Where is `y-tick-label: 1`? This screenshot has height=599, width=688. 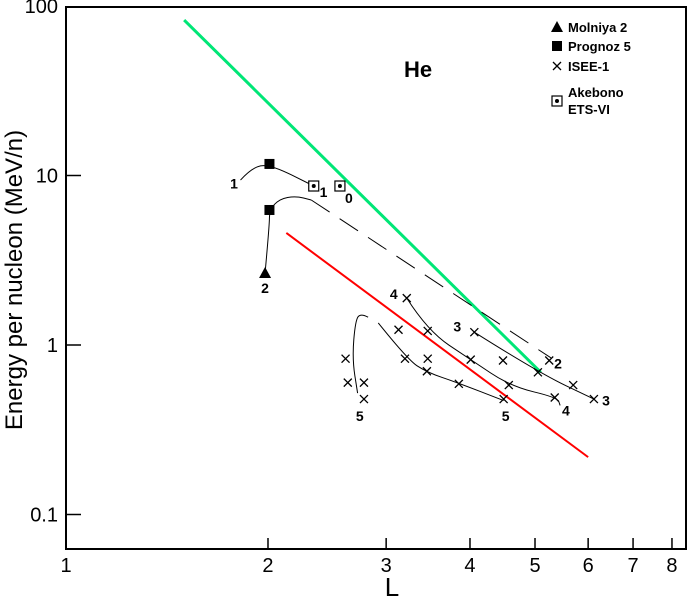
y-tick-label: 1 is located at coordinates (52, 346).